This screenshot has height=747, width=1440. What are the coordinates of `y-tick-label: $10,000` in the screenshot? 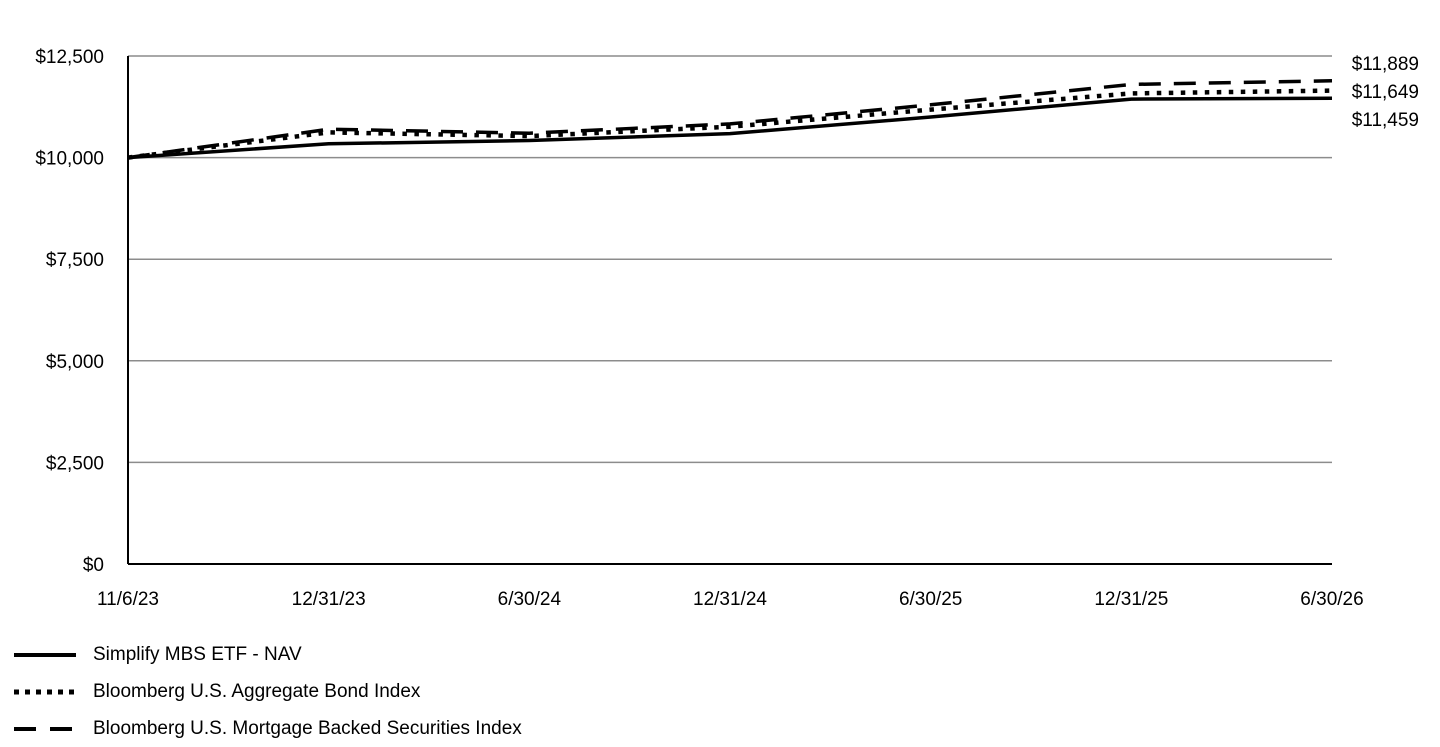 It's located at (69, 159).